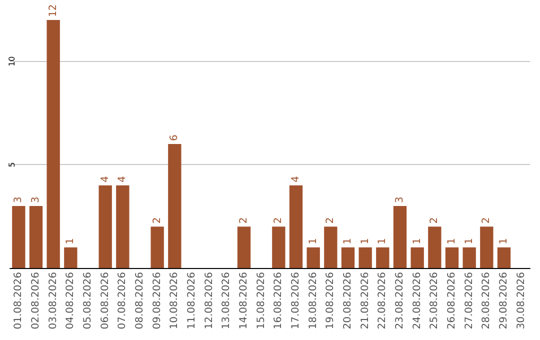 This screenshot has height=340, width=540. What do you see at coordinates (140, 301) in the screenshot?
I see `x-tick-label: 08.08.2026` at bounding box center [140, 301].